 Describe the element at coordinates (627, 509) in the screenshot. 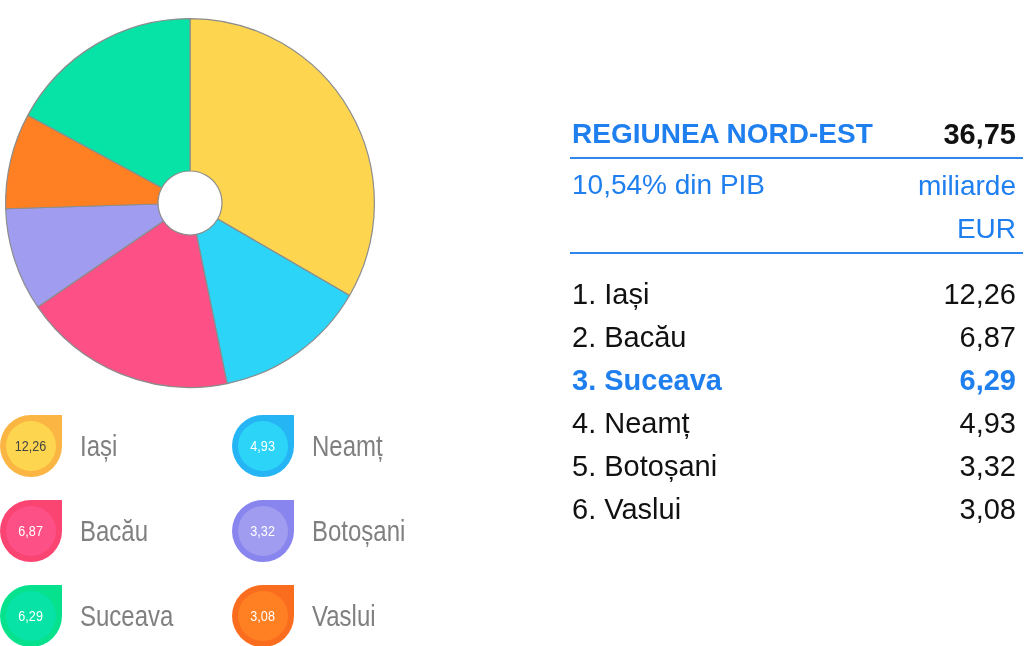

I see `category-label: 6. Vaslui` at that location.